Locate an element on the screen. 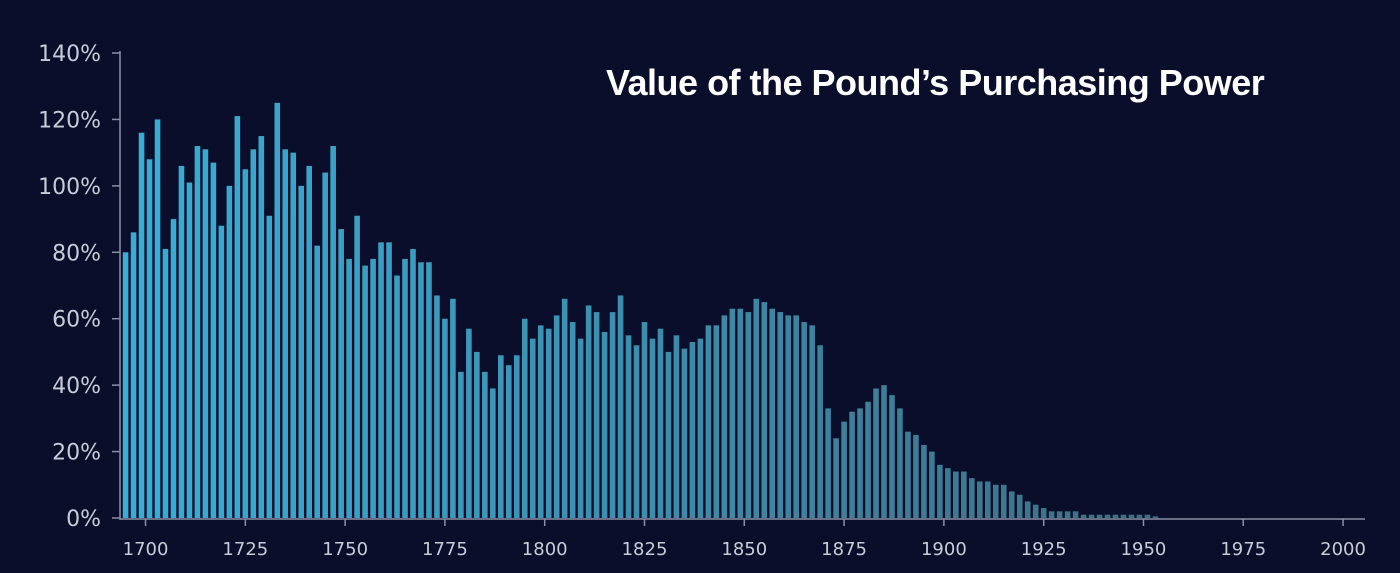 Image resolution: width=1400 pixels, height=573 pixels. y-tick: 40% is located at coordinates (86, 386).